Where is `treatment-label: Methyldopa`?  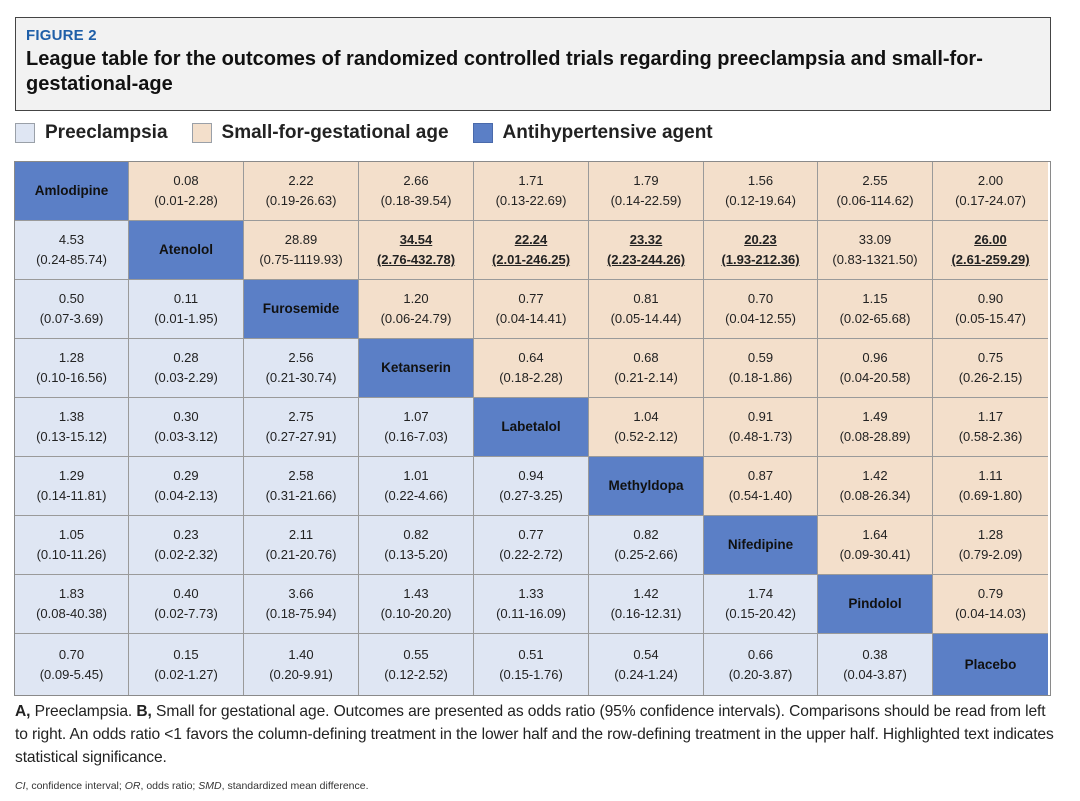
treatment-label: Methyldopa is located at coordinates (646, 485).